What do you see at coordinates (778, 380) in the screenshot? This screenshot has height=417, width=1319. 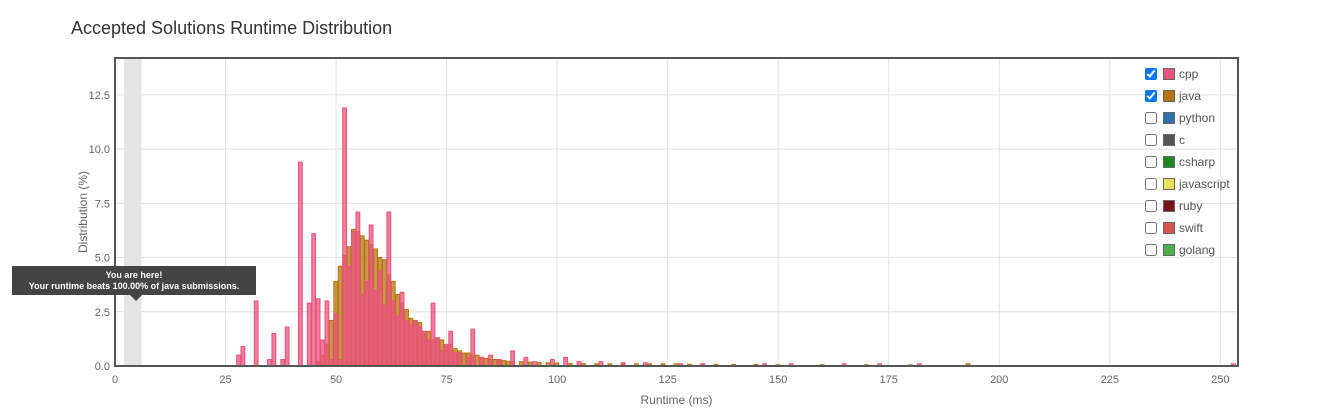 I see `x-tick-label: 150` at bounding box center [778, 380].